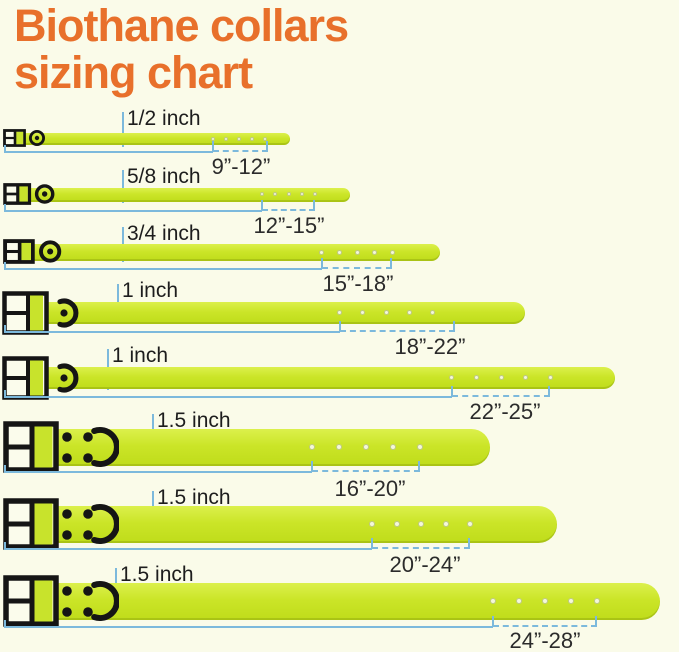 This screenshot has height=652, width=679. What do you see at coordinates (164, 233) in the screenshot?
I see `width-label: 3/4 inch` at bounding box center [164, 233].